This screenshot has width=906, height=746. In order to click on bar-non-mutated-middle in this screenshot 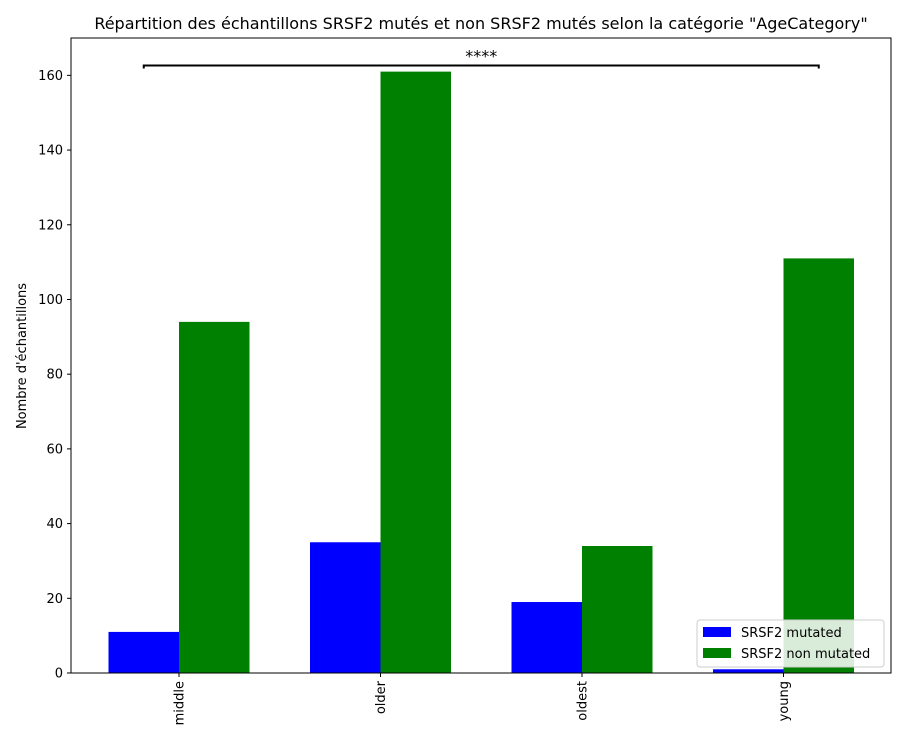, I will do `click(214, 497)`.